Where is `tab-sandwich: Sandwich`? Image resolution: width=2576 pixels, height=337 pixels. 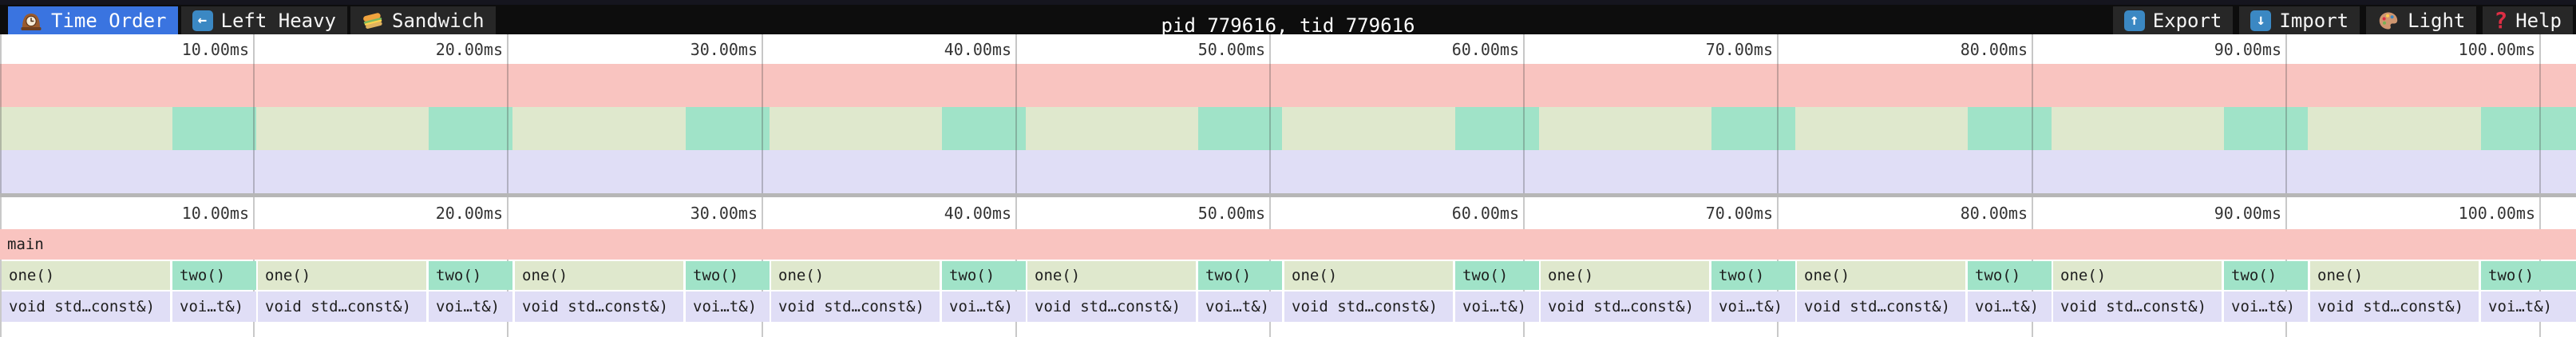 tab-sandwich: Sandwich is located at coordinates (423, 20).